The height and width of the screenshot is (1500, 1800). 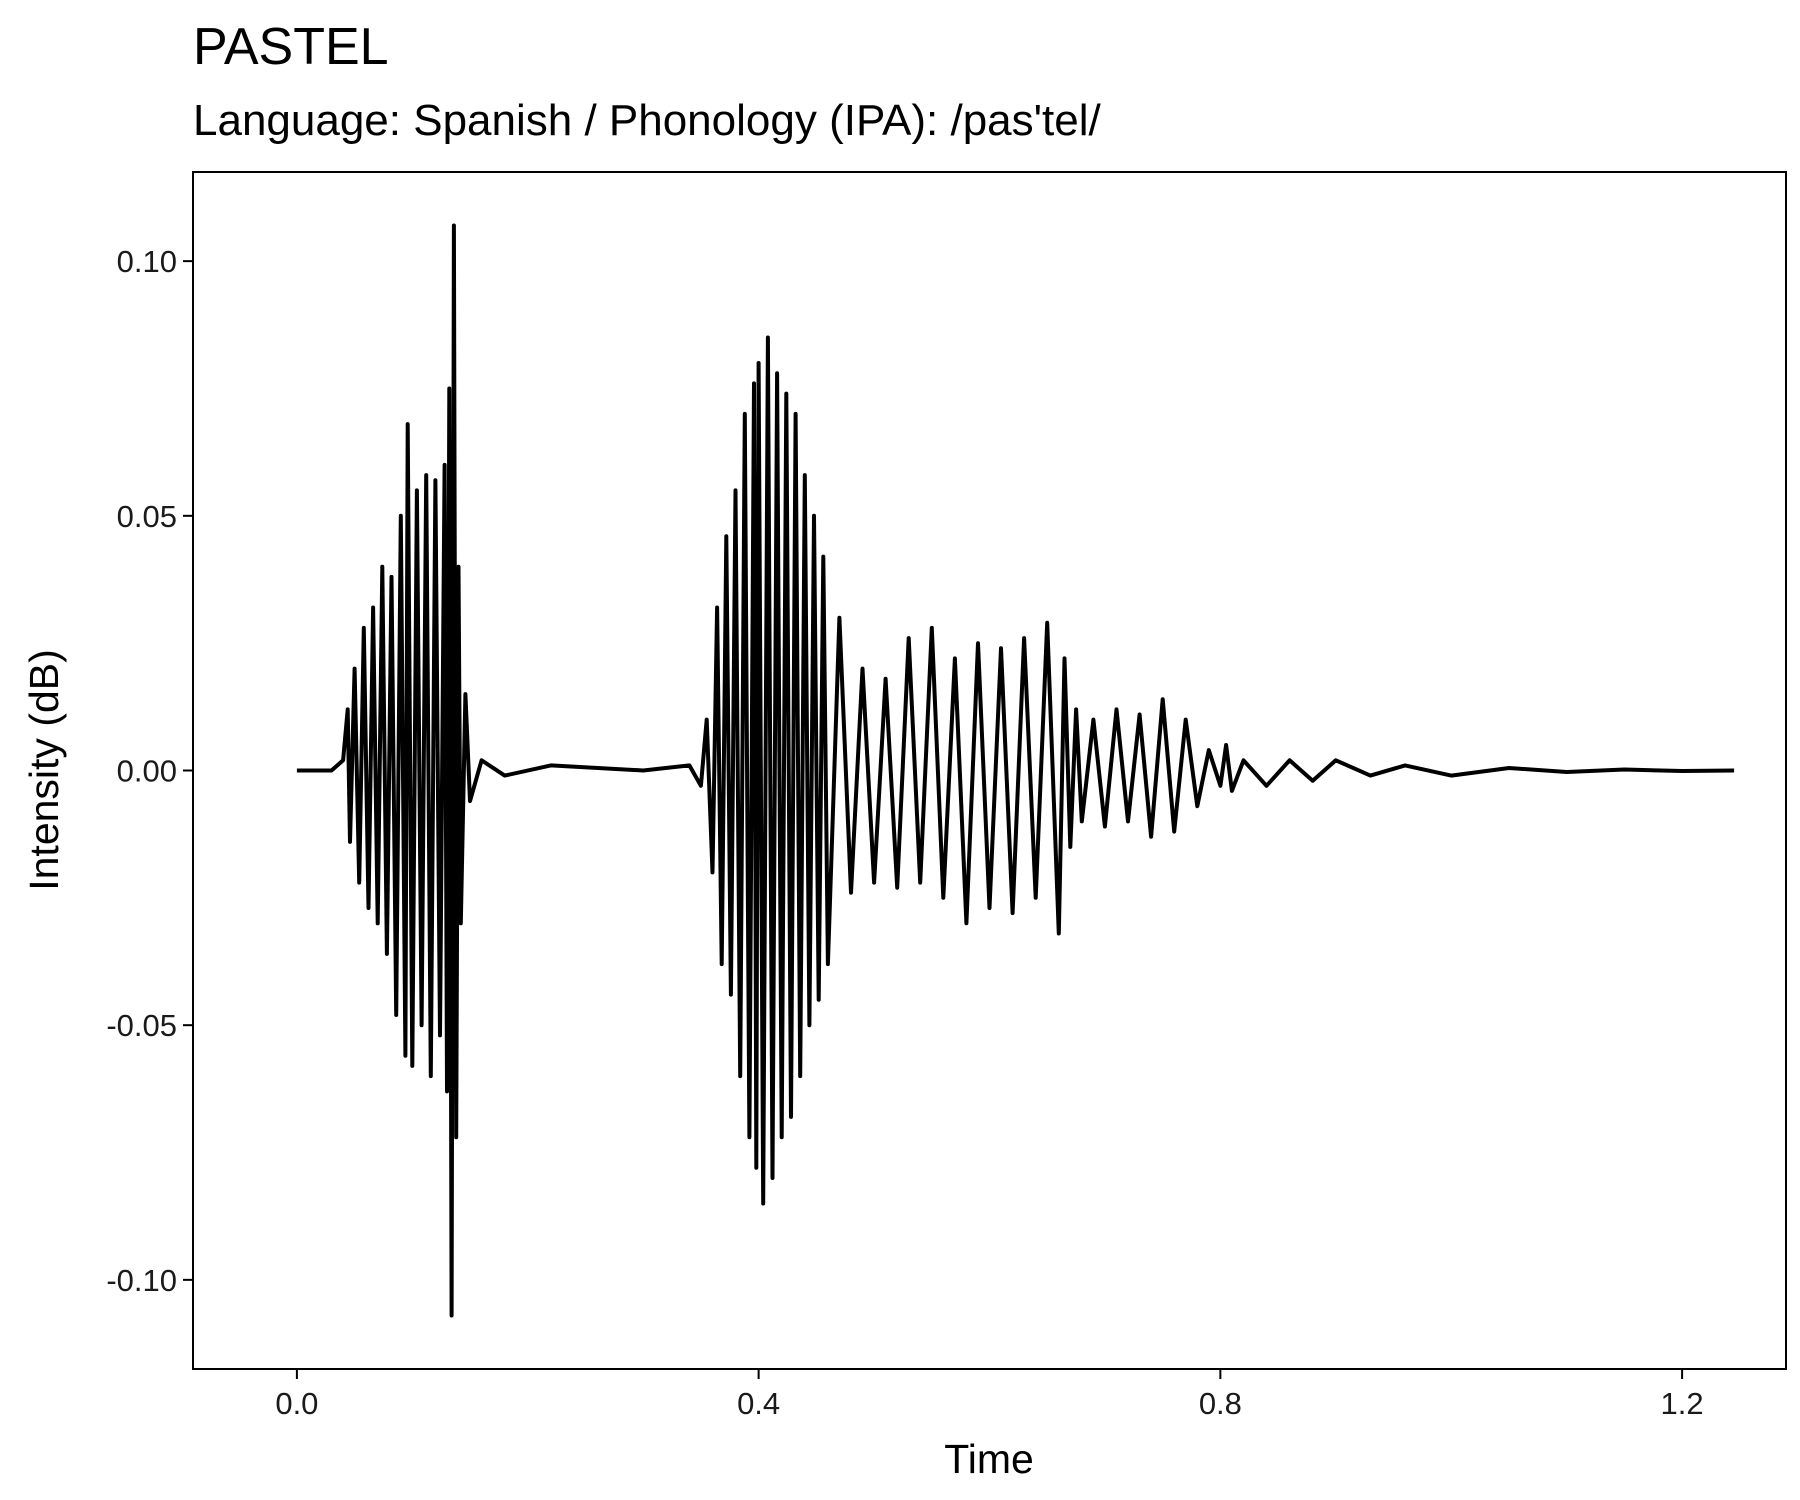 What do you see at coordinates (44, 770) in the screenshot?
I see `y-axis-title: Intensity (dB)` at bounding box center [44, 770].